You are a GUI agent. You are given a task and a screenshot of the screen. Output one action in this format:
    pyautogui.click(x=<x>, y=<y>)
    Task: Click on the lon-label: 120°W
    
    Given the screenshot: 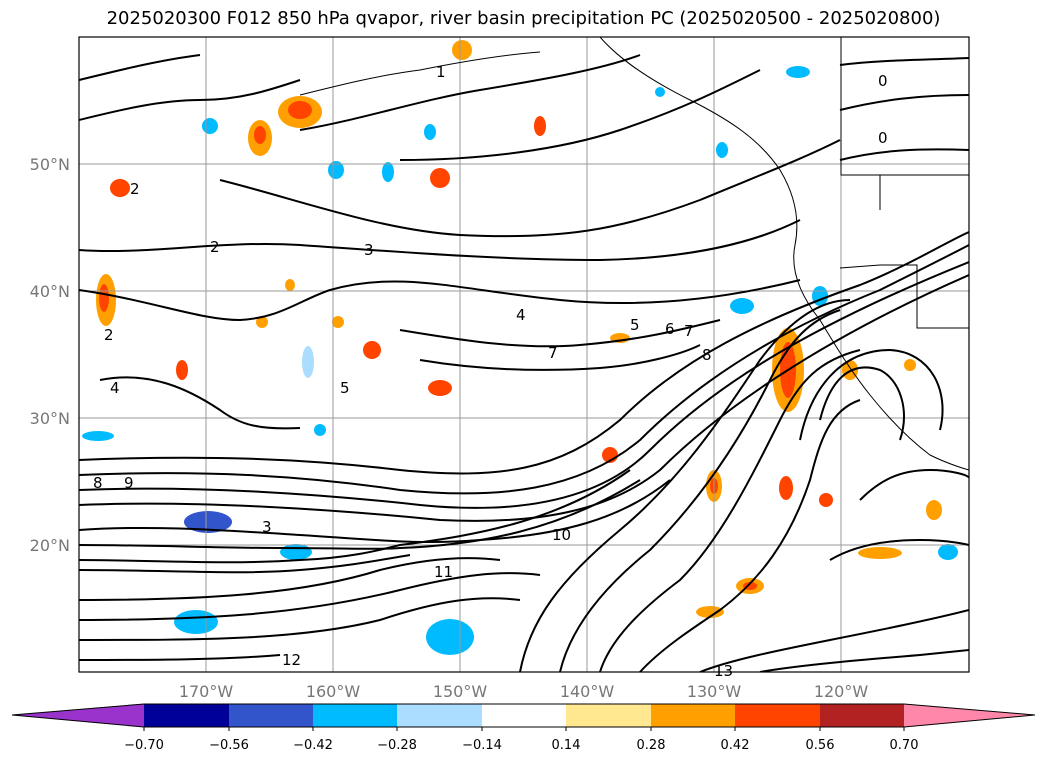 What is the action you would take?
    pyautogui.click(x=841, y=691)
    